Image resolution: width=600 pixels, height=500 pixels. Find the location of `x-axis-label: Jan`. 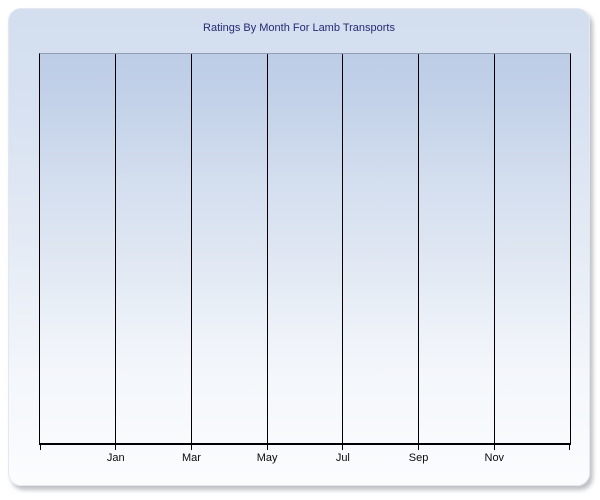

x-axis-label: Jan is located at coordinates (115, 458).